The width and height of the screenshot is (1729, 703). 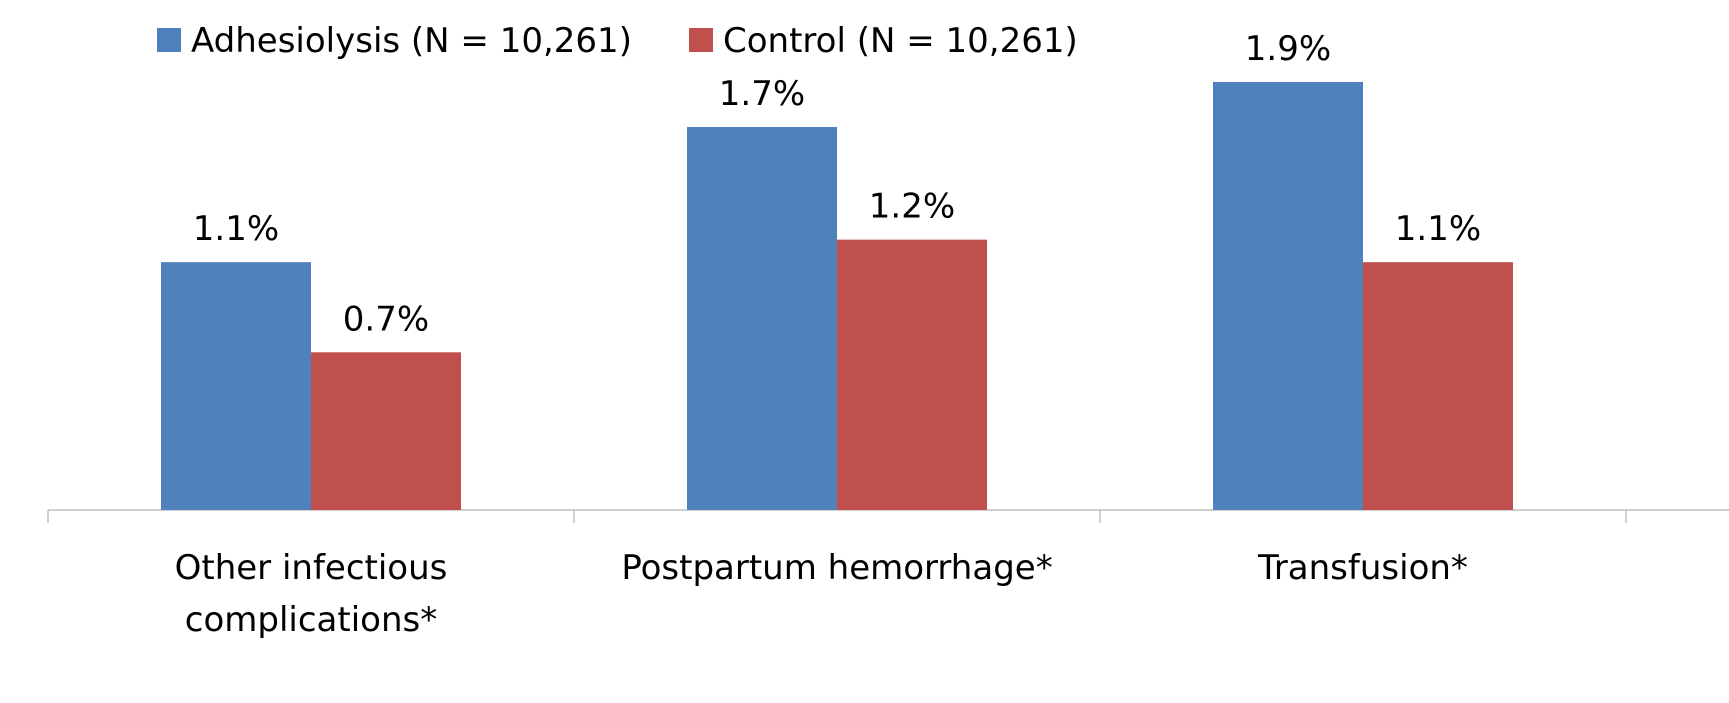 I want to click on legend-label: Adhesiolysis (N = 10,261), so click(x=411, y=41).